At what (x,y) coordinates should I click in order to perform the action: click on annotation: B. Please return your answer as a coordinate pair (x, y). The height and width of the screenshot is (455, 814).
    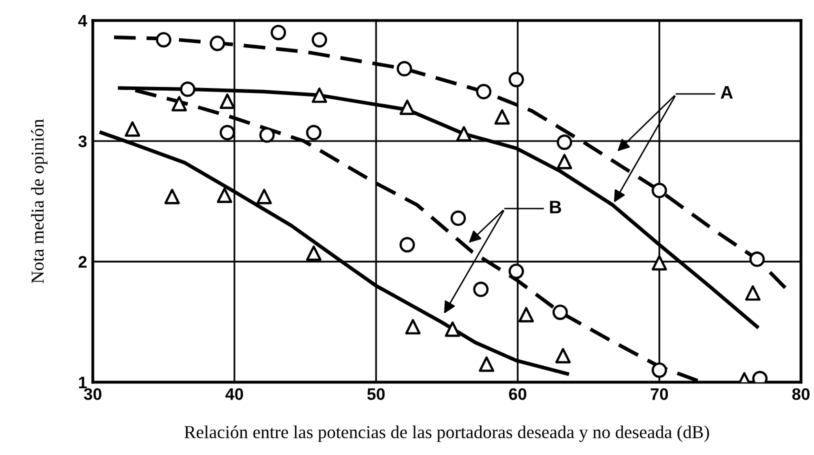
    Looking at the image, I should click on (556, 207).